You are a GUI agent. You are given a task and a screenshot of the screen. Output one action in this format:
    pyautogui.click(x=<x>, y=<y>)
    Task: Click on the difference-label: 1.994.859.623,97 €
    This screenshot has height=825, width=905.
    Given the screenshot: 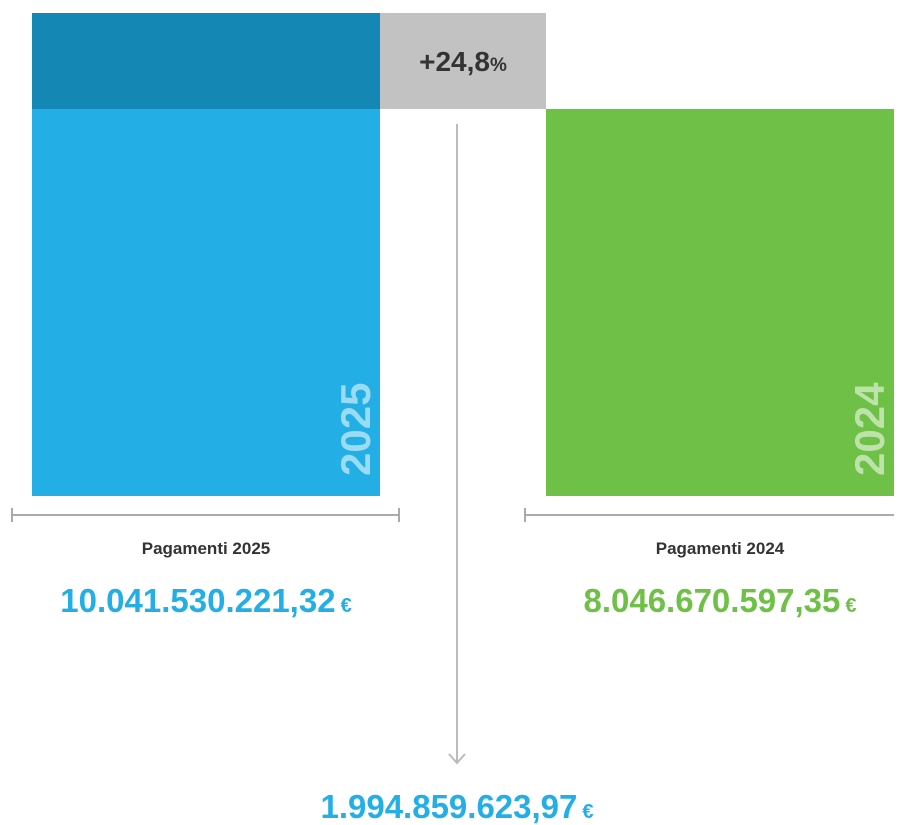 What is the action you would take?
    pyautogui.click(x=456, y=806)
    